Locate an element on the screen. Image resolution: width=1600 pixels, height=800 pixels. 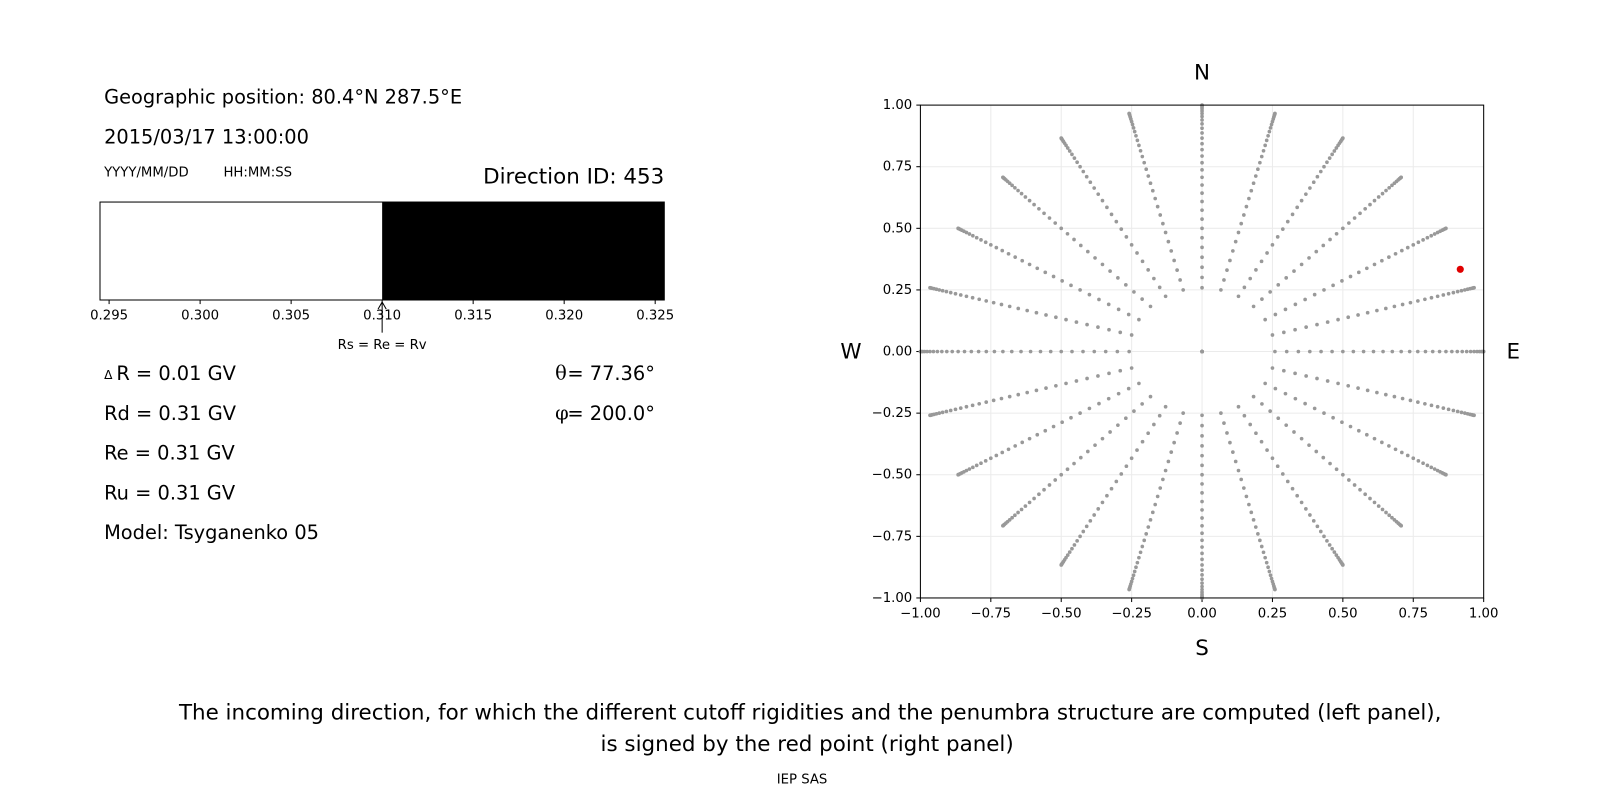
x-tick-label: 0.320 is located at coordinates (564, 315).